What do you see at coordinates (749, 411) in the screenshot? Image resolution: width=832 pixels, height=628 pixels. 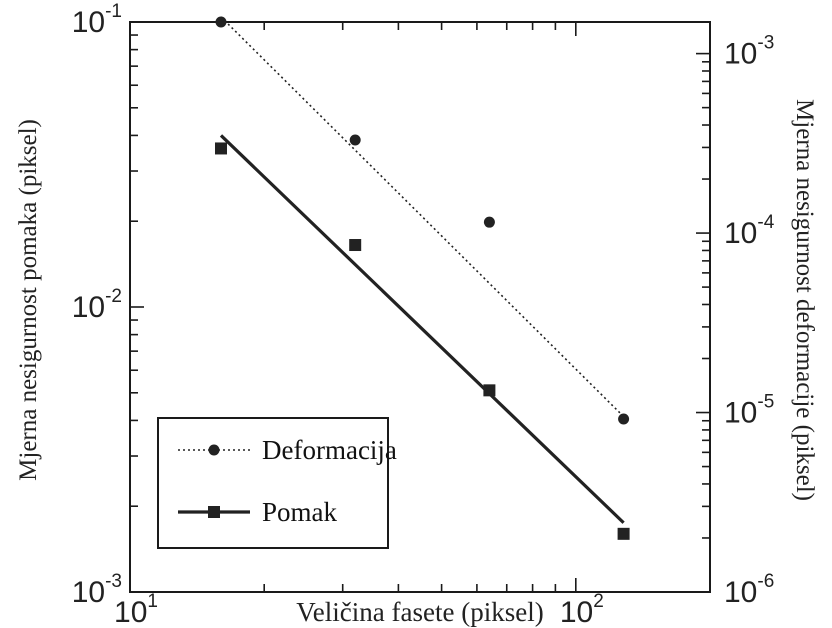 I see `y-right-tick-label: 10⁻⁵` at bounding box center [749, 411].